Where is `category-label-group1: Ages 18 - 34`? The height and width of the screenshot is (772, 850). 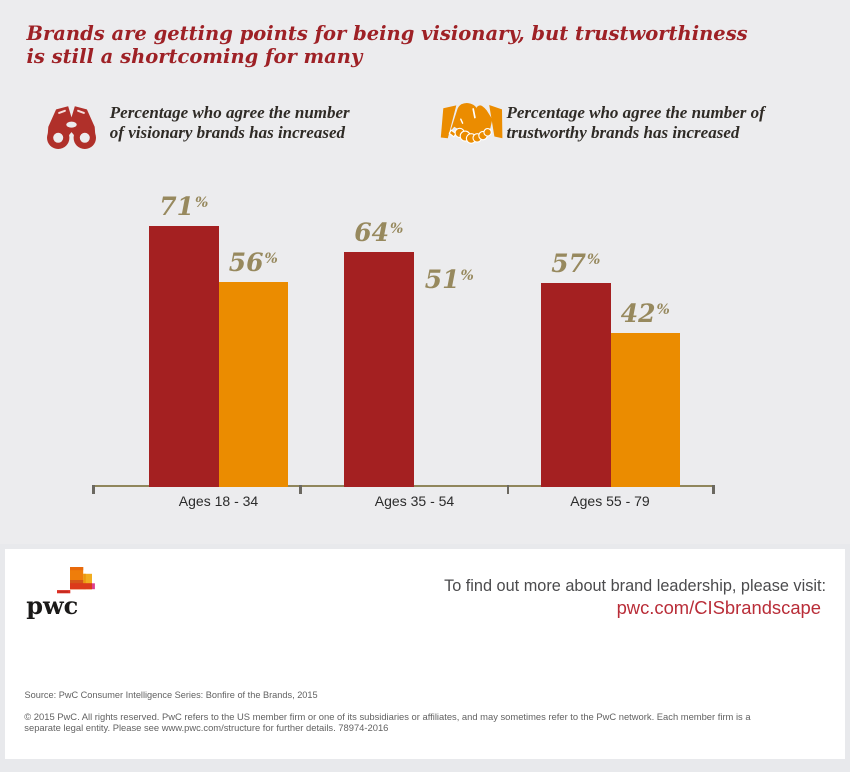
category-label-group1: Ages 18 - 34 is located at coordinates (218, 501).